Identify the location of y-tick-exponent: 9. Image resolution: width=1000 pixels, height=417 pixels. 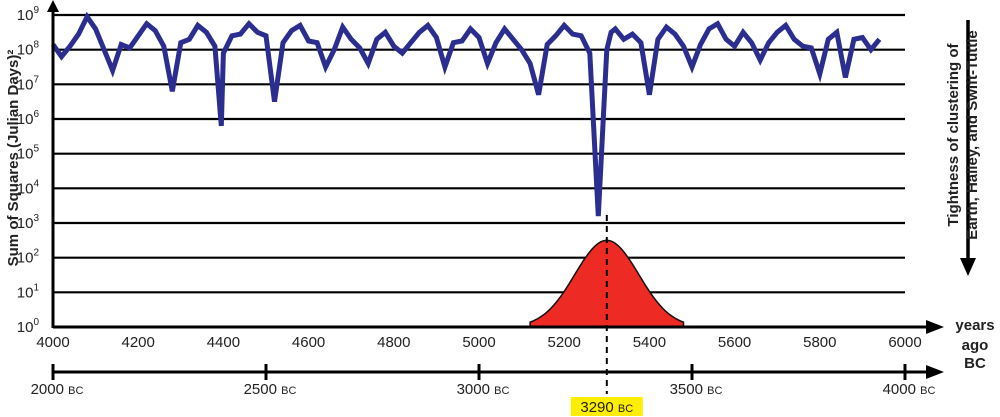
(36, 10).